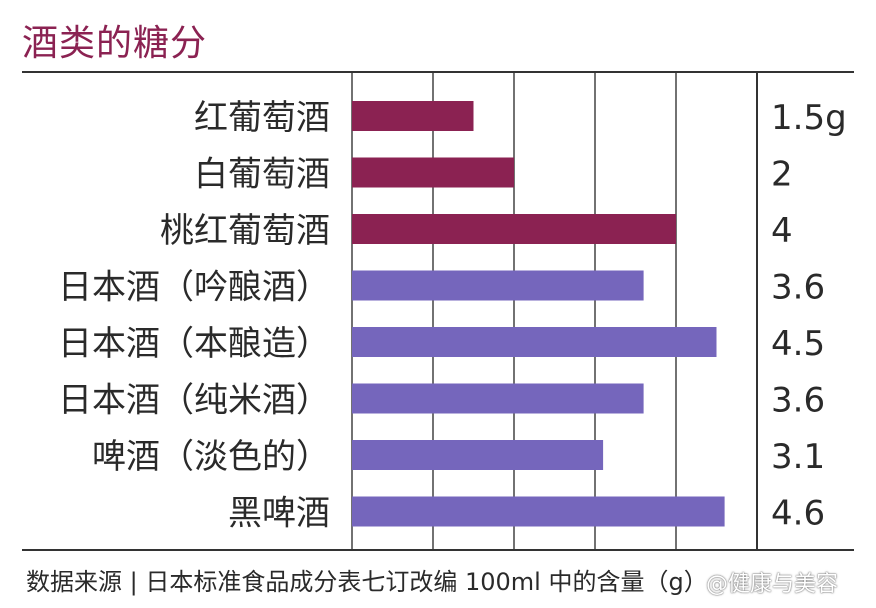 Image resolution: width=876 pixels, height=608 pixels. What do you see at coordinates (772, 584) in the screenshot?
I see `watermark: @健康与美容` at bounding box center [772, 584].